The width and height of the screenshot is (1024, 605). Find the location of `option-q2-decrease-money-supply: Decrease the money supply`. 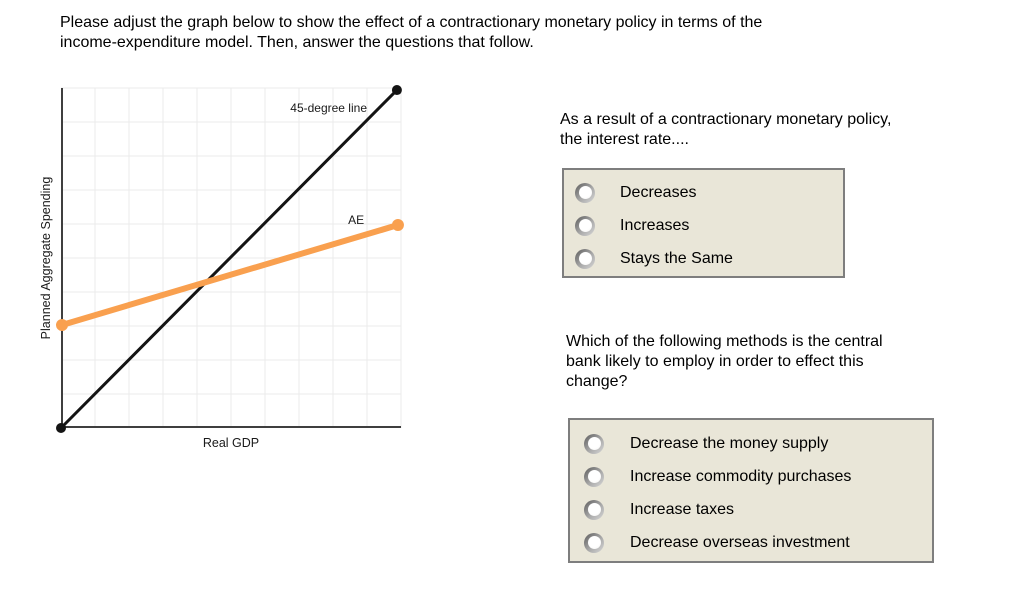

option-q2-decrease-money-supply: Decrease the money supply is located at coordinates (751, 443).